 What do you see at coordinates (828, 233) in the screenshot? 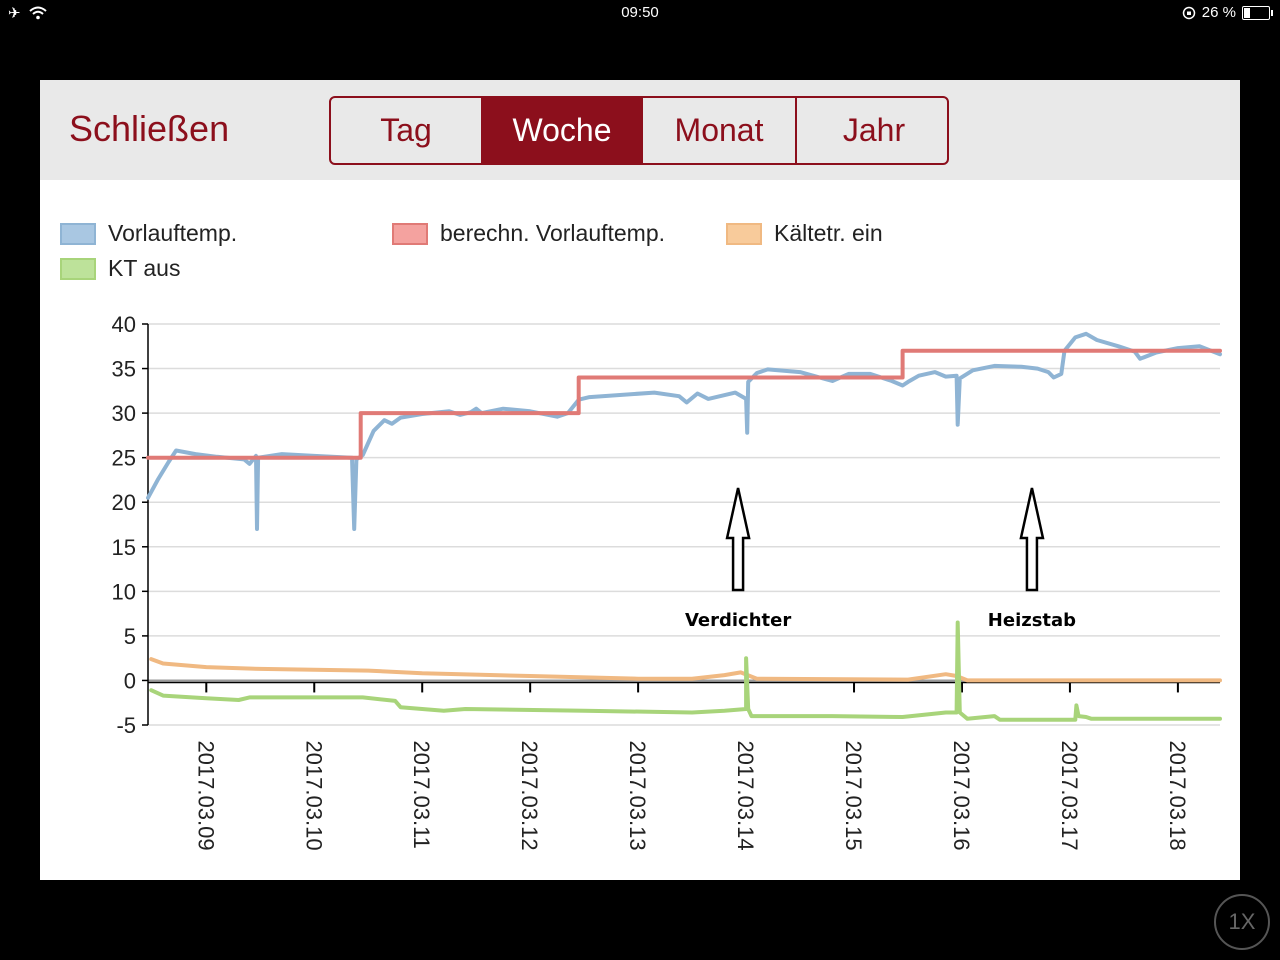
I see `legend-label: Kältetr. ein` at bounding box center [828, 233].